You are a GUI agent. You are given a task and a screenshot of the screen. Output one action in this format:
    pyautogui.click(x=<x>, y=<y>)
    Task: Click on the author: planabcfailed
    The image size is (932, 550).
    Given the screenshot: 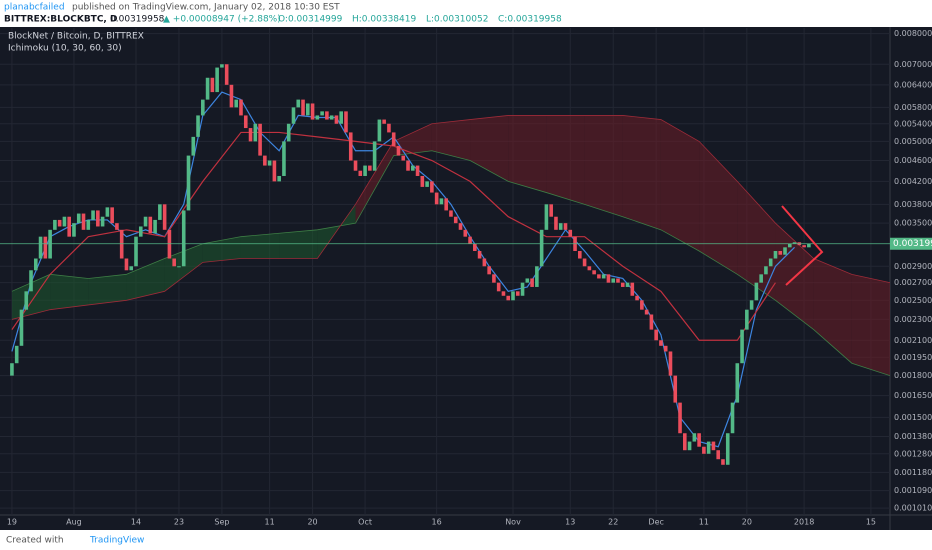 What is the action you would take?
    pyautogui.click(x=34, y=8)
    